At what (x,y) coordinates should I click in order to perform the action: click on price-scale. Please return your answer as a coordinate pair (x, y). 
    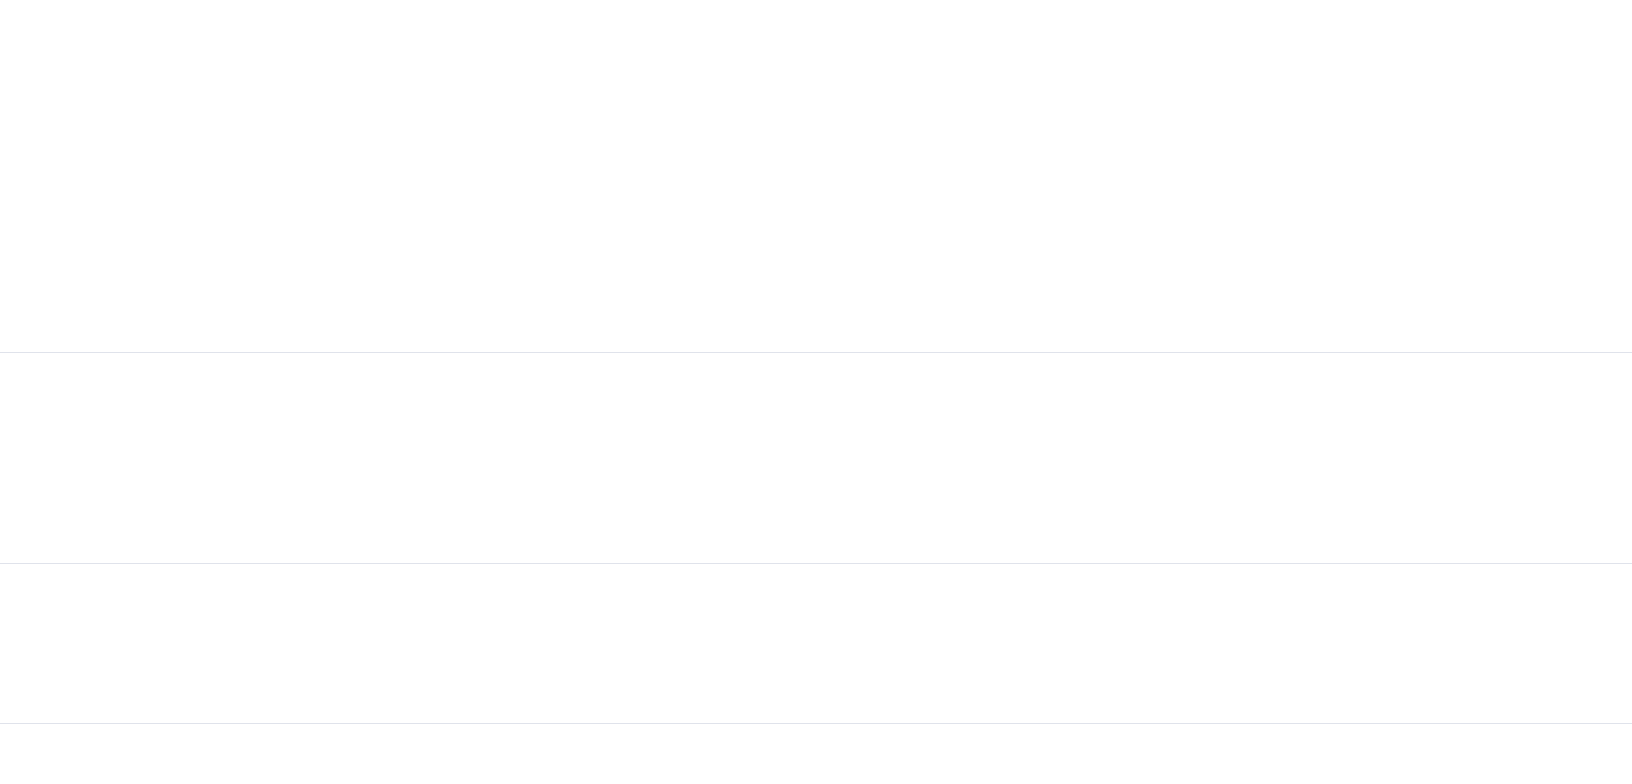
    Looking at the image, I should click on (1578, 361).